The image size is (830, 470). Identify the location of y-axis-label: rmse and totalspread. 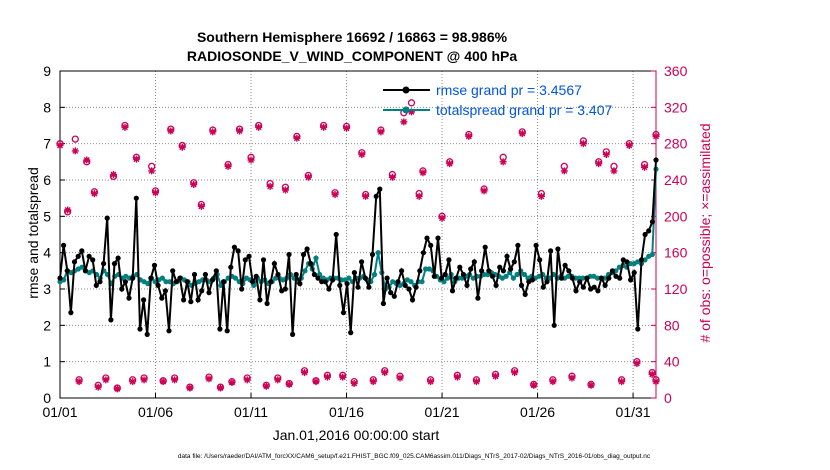
(33, 233).